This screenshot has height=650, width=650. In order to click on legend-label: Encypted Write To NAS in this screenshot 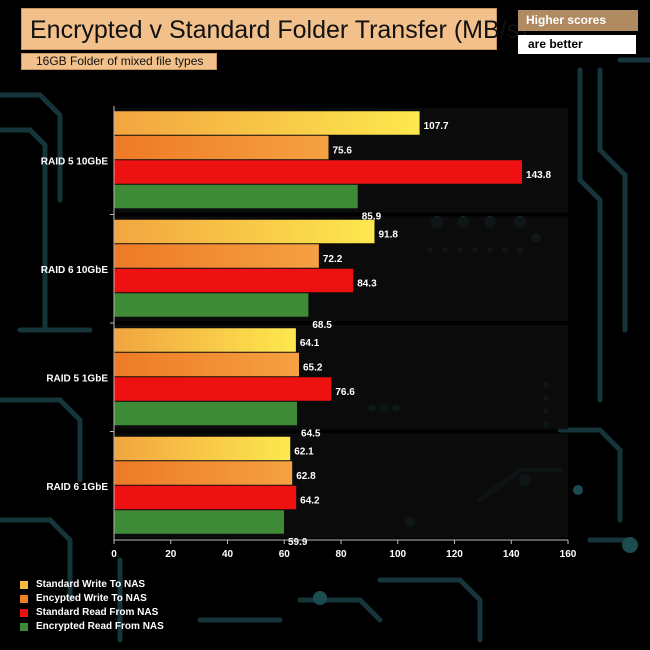, I will do `click(91, 598)`.